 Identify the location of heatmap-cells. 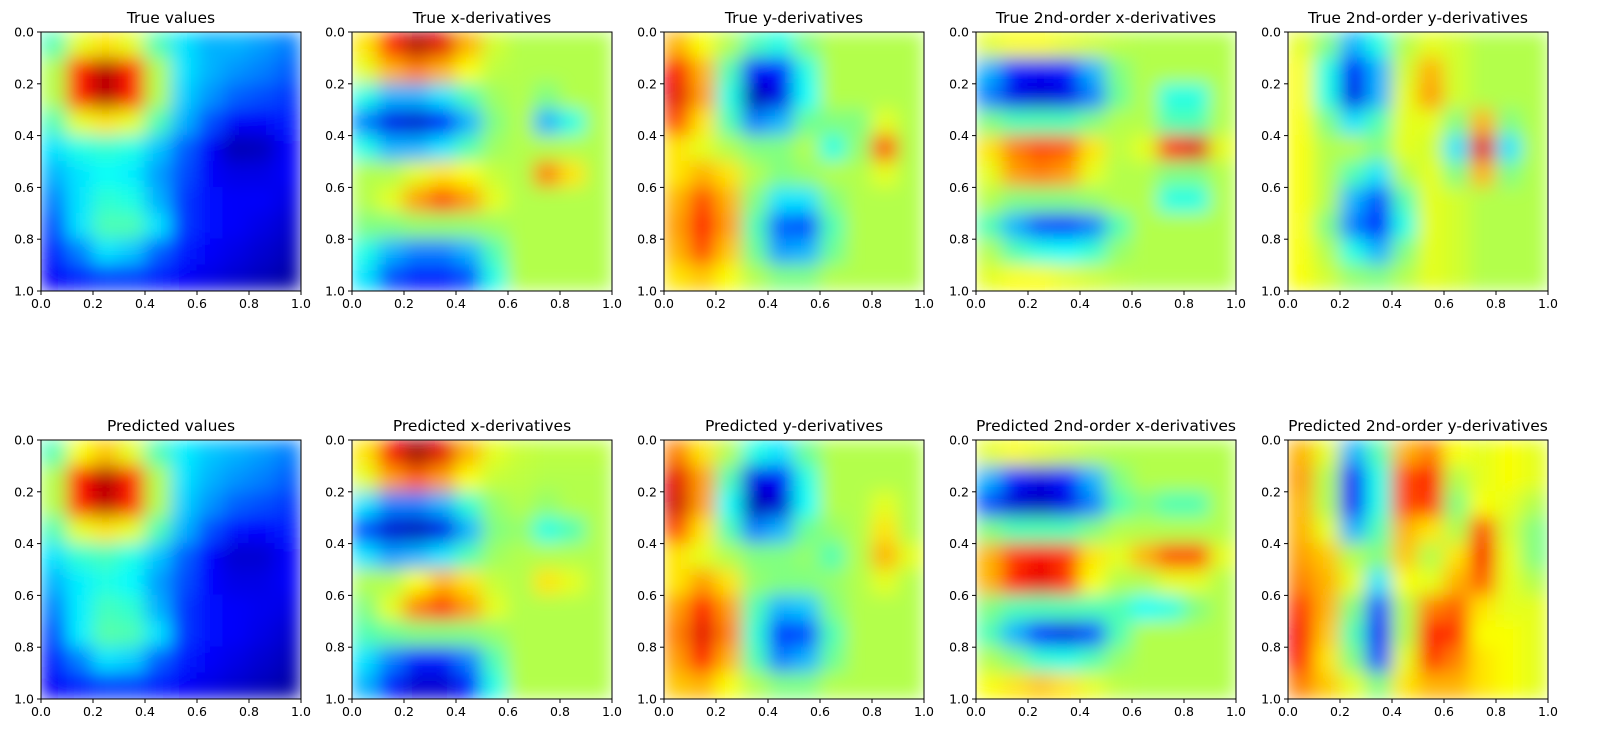
(482, 569).